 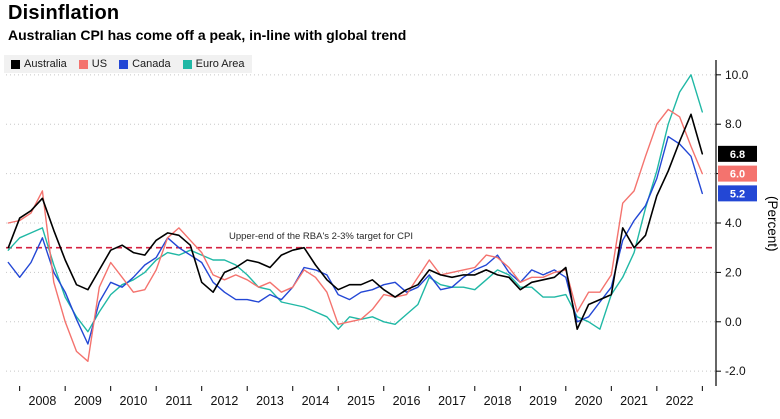 I want to click on x-tick-label: 2022, so click(x=680, y=401).